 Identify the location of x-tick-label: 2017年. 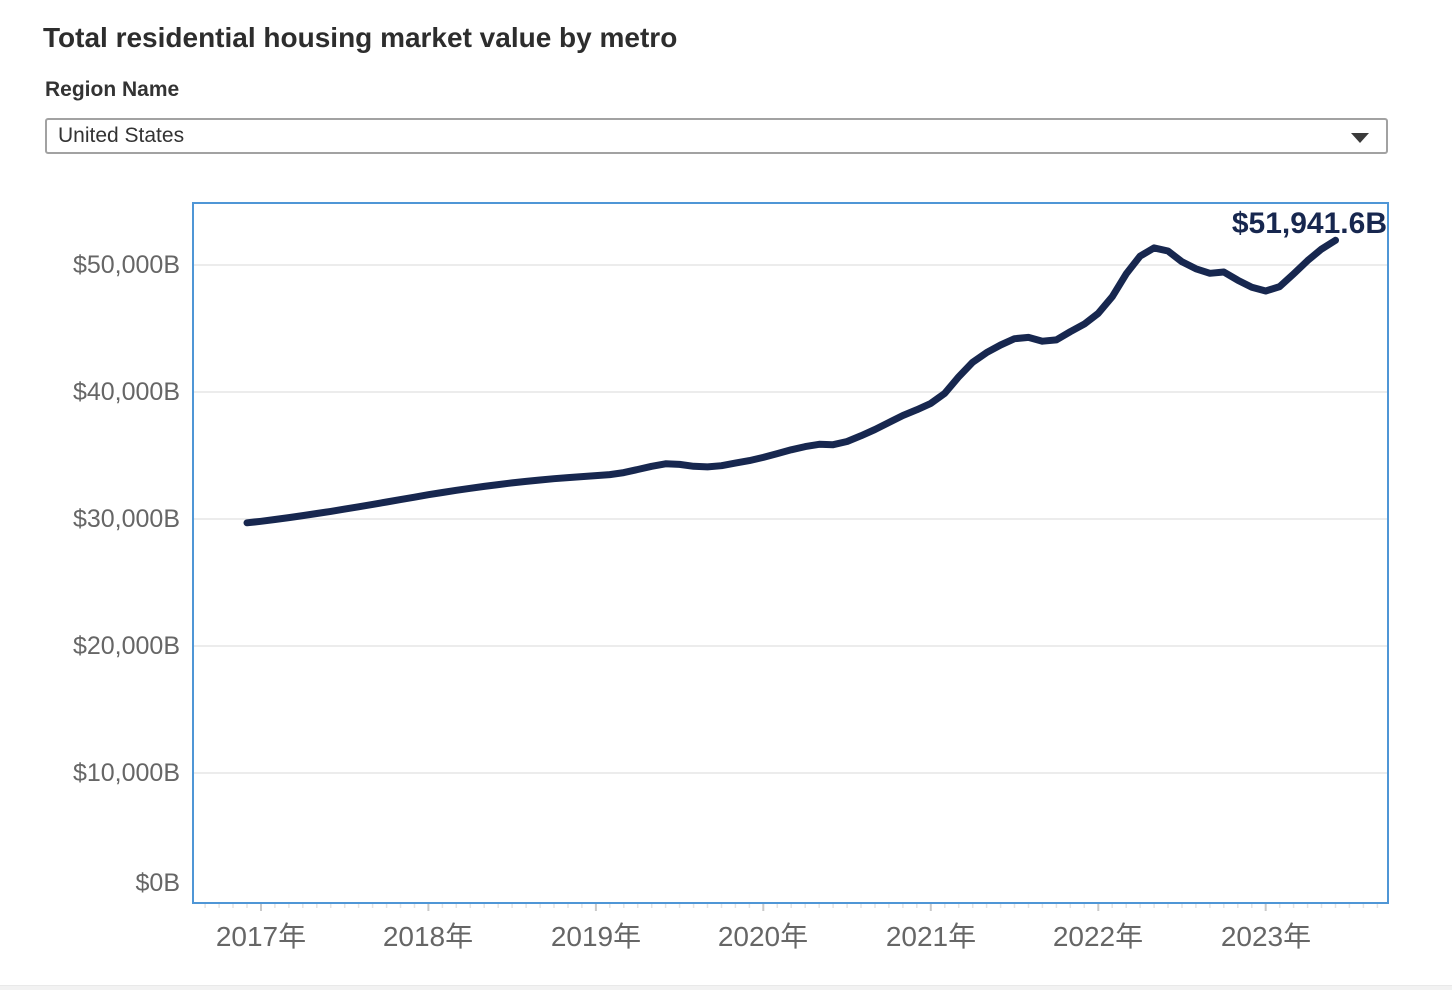
(261, 936).